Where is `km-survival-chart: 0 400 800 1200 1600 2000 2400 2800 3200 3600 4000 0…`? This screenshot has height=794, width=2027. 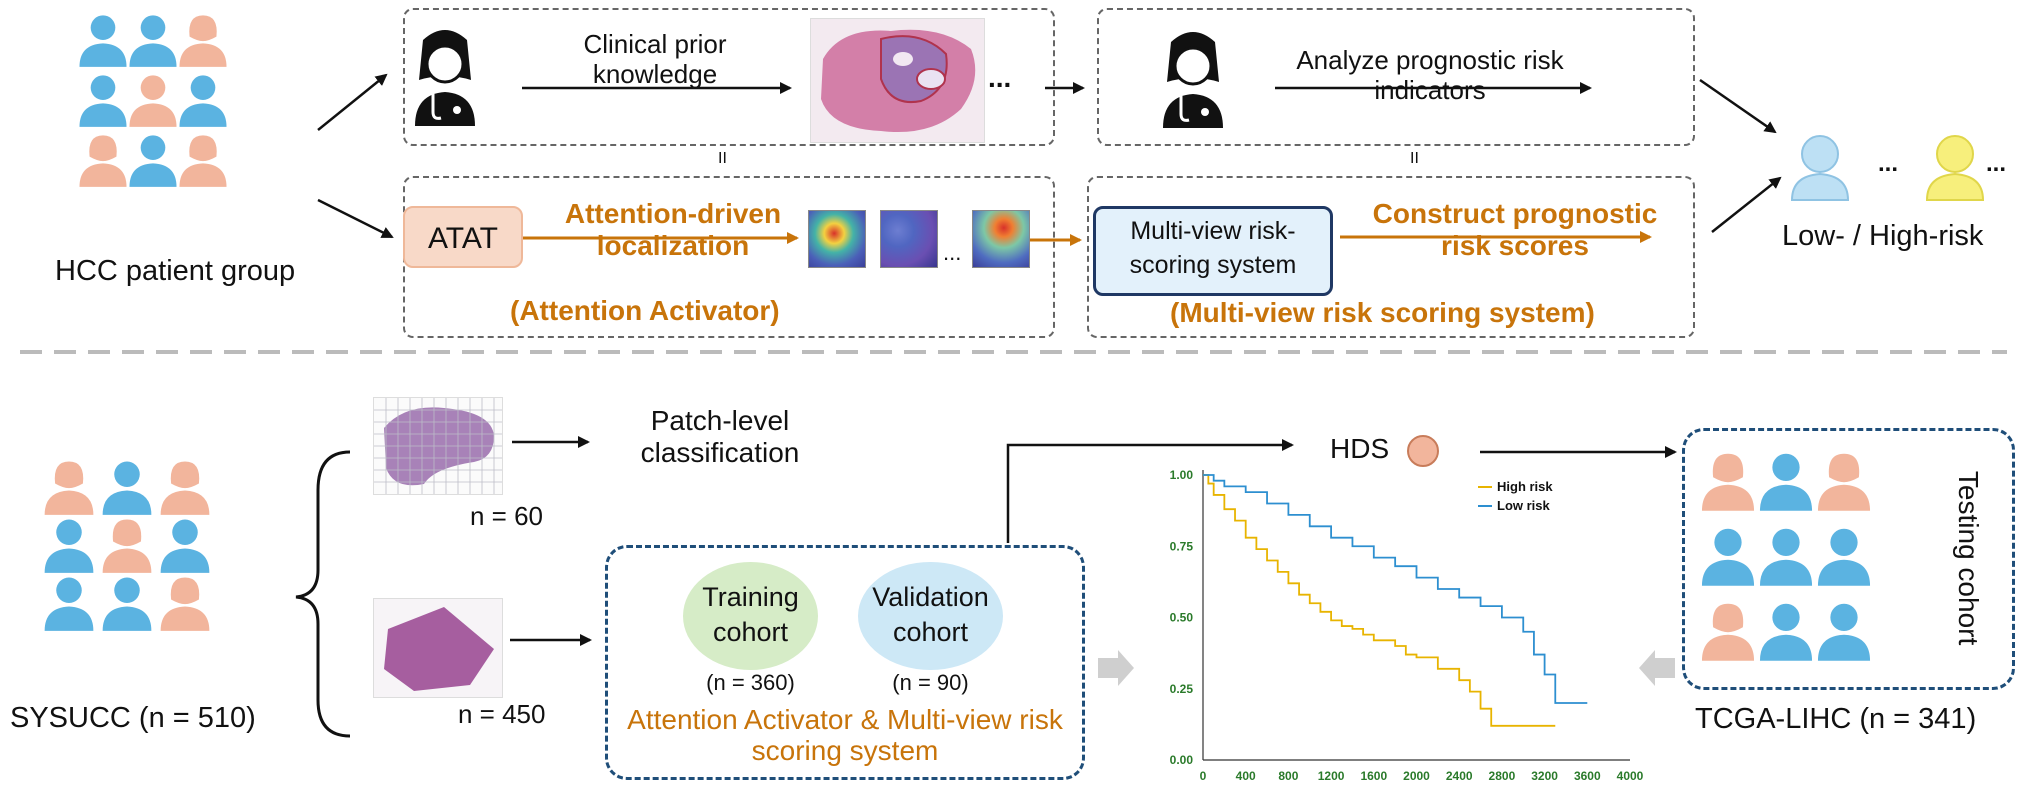 km-survival-chart: 0 400 800 1200 1600 2000 2400 2800 3200 3600 4000 0… is located at coordinates (1407, 625).